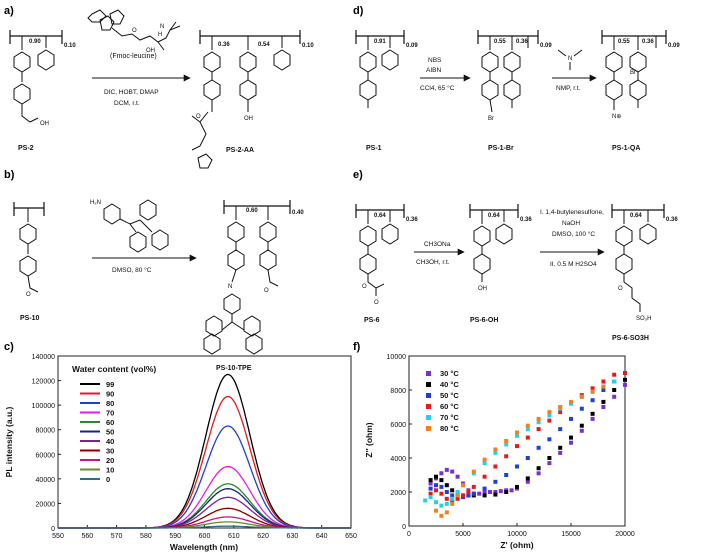 This screenshot has height=553, width=703. What do you see at coordinates (131, 92) in the screenshot?
I see `scheme-a-cond-1: DIC, HOBT, DMAP` at bounding box center [131, 92].